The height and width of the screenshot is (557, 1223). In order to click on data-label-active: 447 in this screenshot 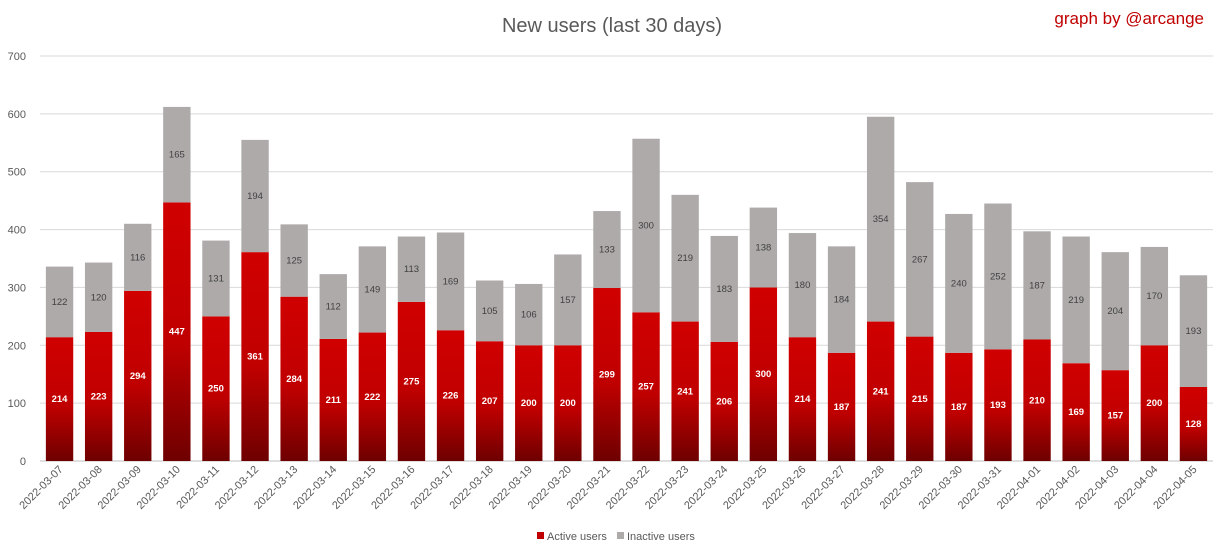, I will do `click(177, 332)`.